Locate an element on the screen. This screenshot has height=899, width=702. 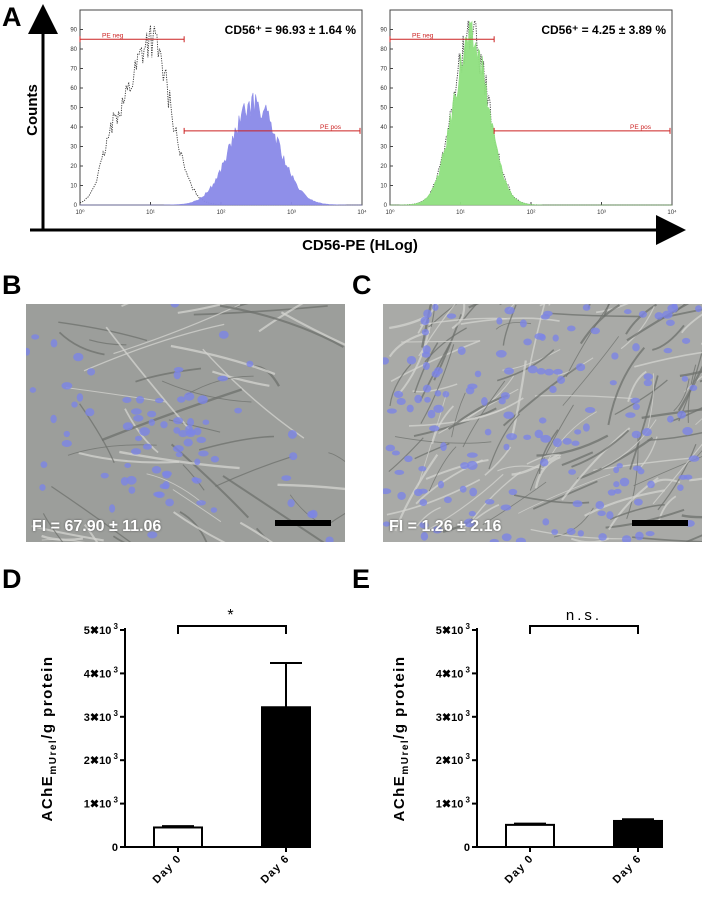
y-tick-label: 0 is located at coordinates (76, 206).